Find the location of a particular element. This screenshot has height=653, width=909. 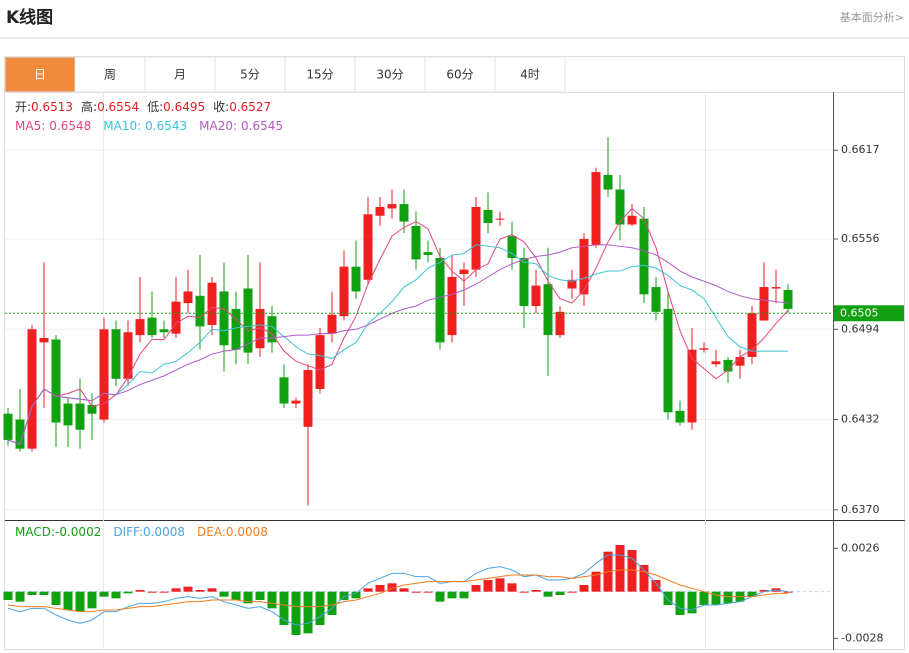

tab-label: 60分 is located at coordinates (459, 75).